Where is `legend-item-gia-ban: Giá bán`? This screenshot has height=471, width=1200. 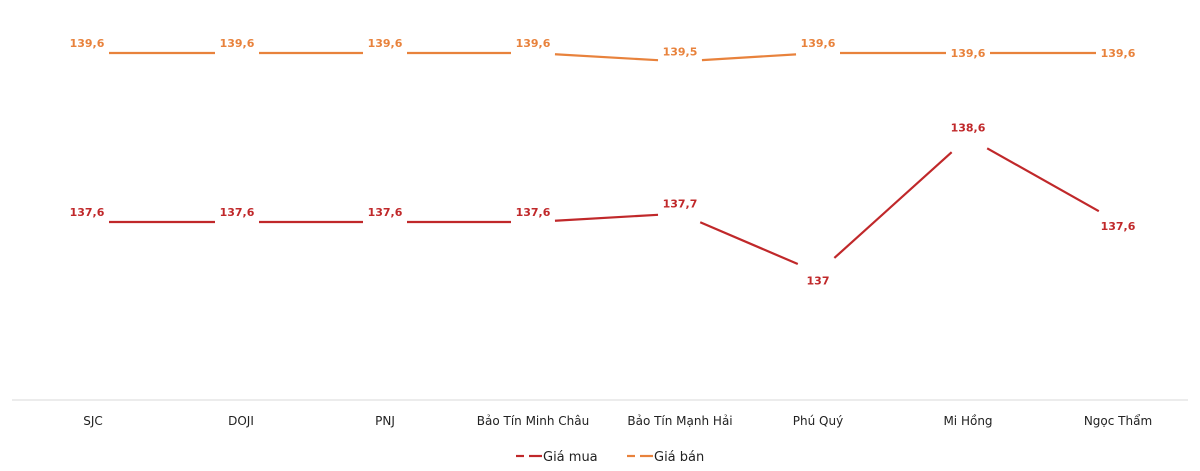
legend-item-gia-ban: Giá bán is located at coordinates (665, 457).